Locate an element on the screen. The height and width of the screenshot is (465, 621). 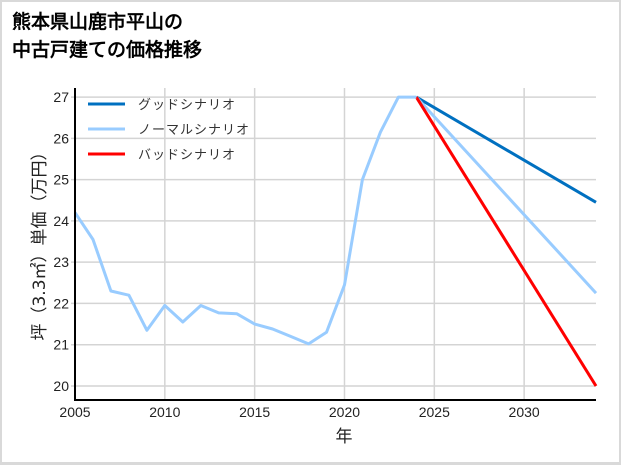
chart-title: 熊本県山鹿市平山の 中古戸建ての価格推移 is located at coordinates (107, 36).